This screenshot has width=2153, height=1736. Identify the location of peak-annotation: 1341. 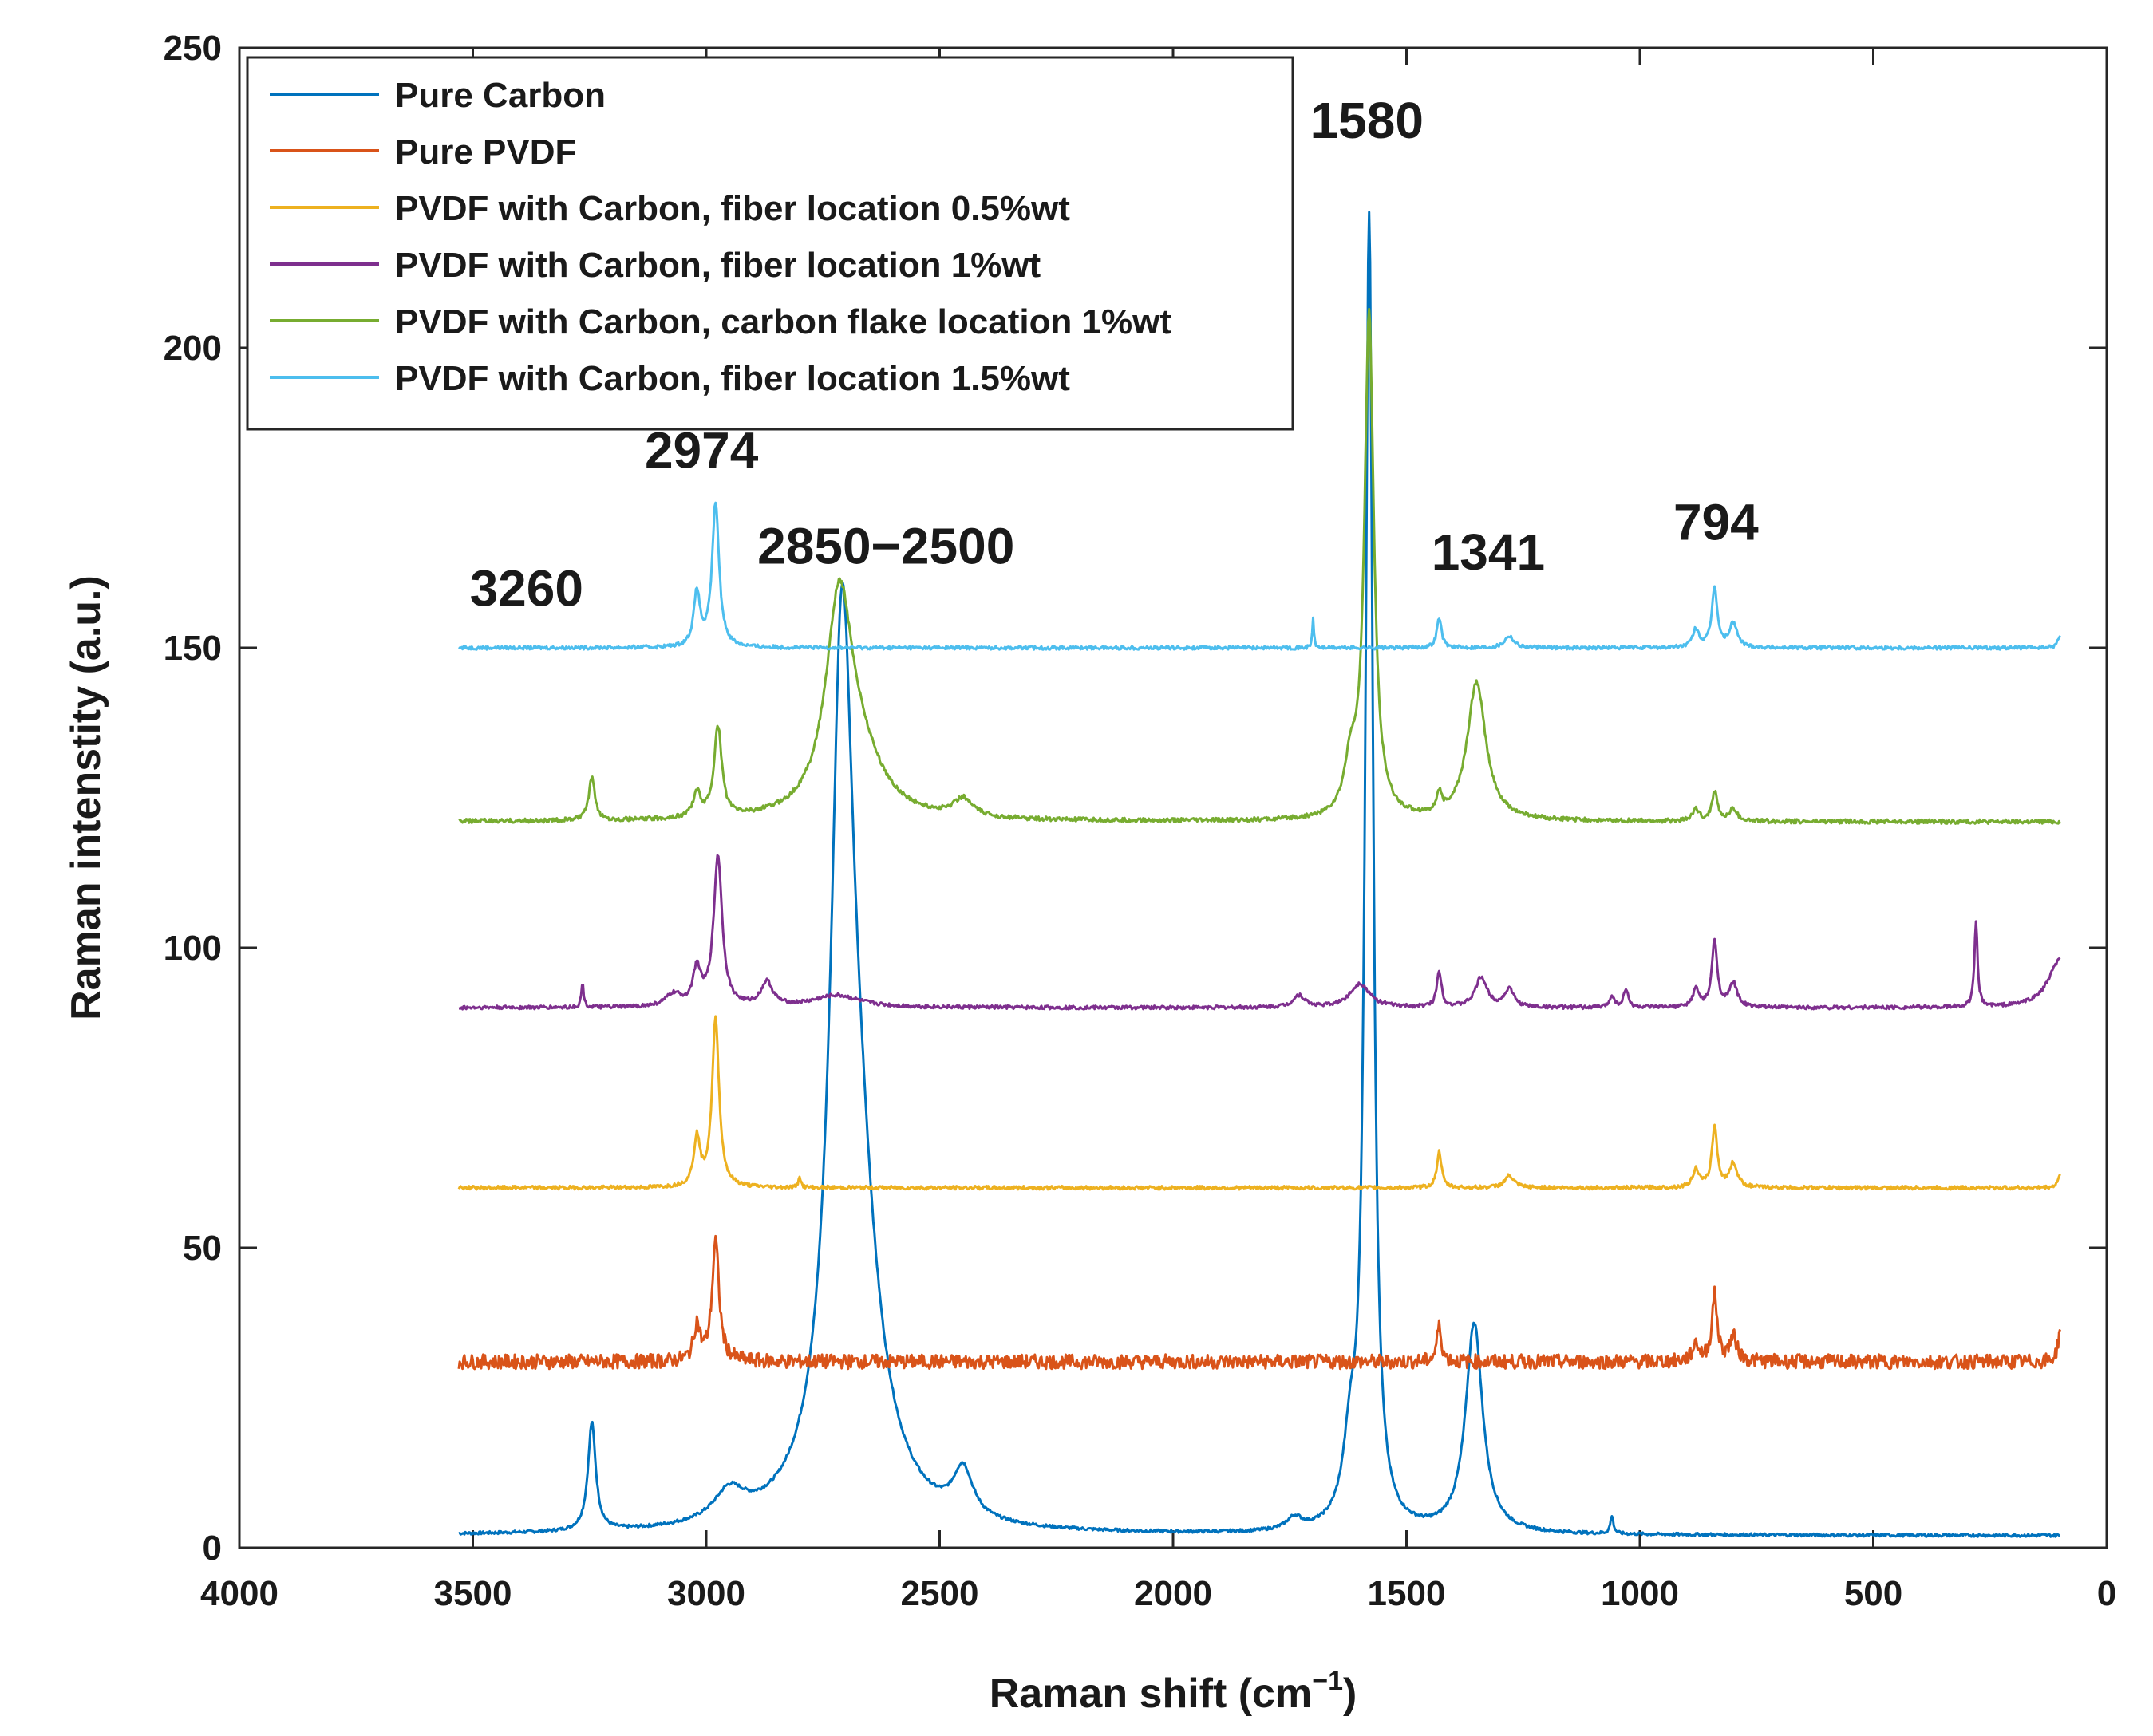
(1489, 552).